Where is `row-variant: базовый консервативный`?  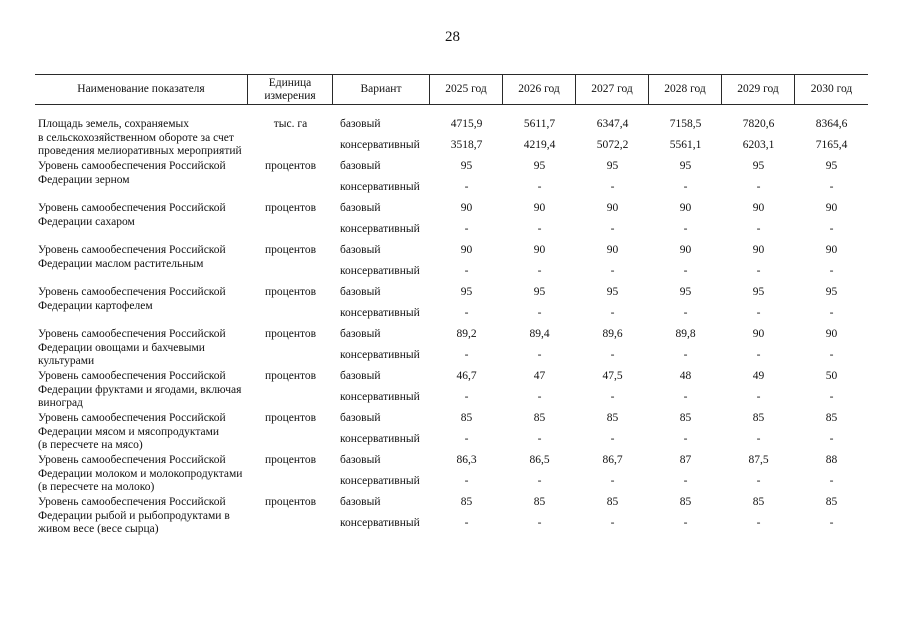
row-variant: базовый консервативный is located at coordinates (381, 223).